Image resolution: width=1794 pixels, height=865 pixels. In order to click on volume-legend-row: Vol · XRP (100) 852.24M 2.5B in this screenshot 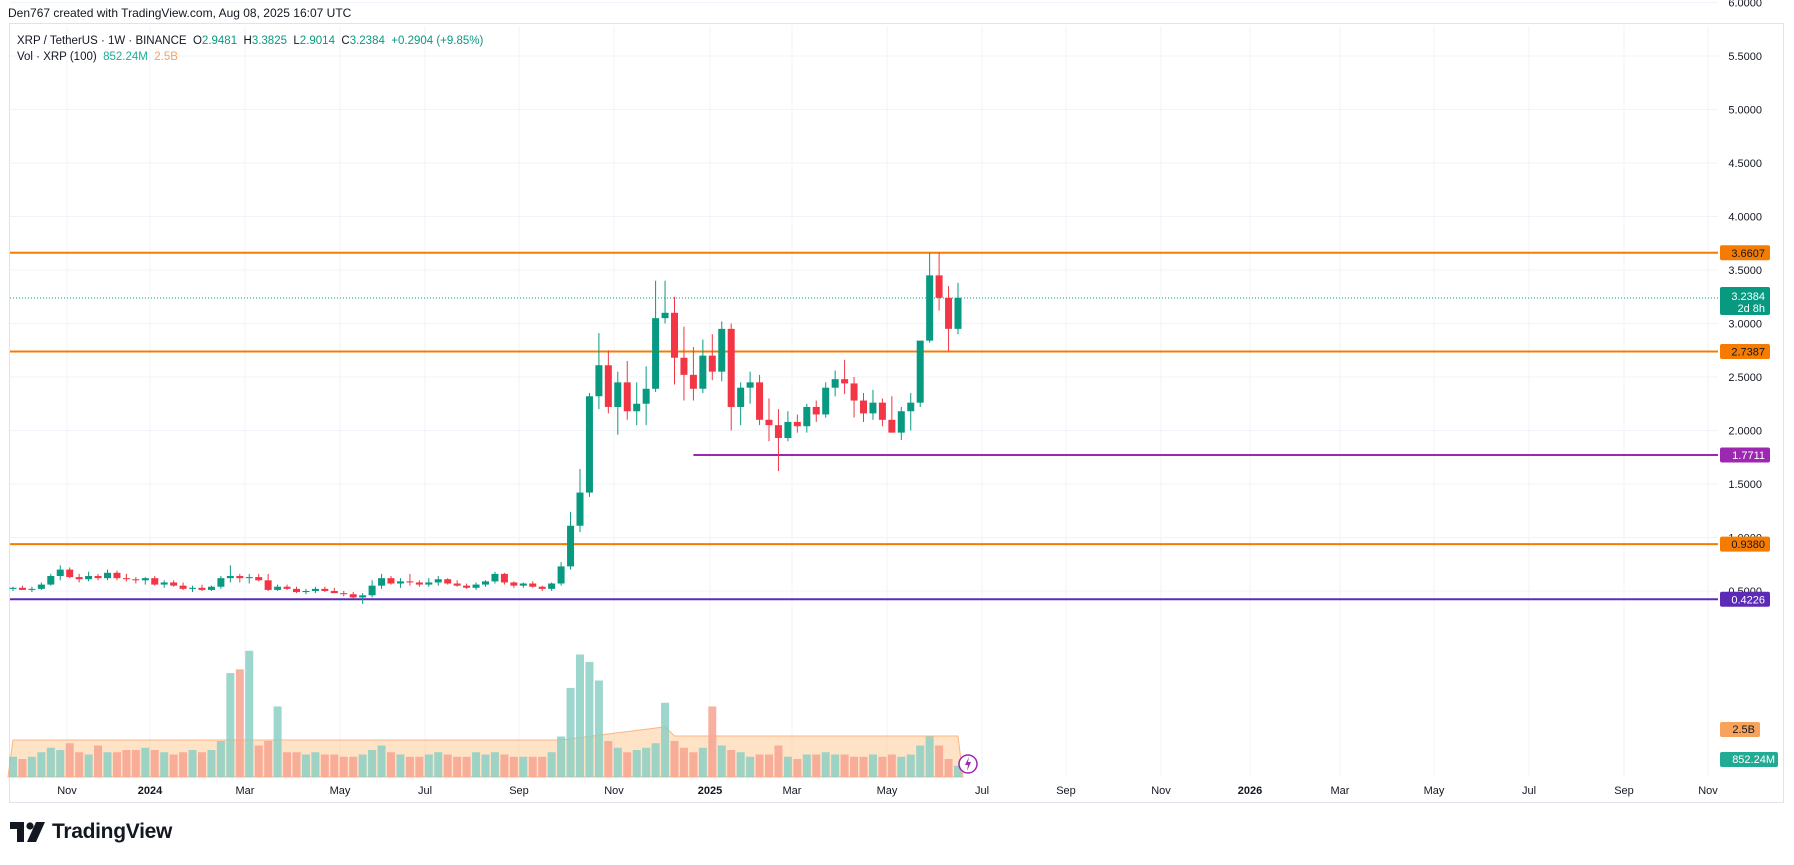, I will do `click(250, 57)`.